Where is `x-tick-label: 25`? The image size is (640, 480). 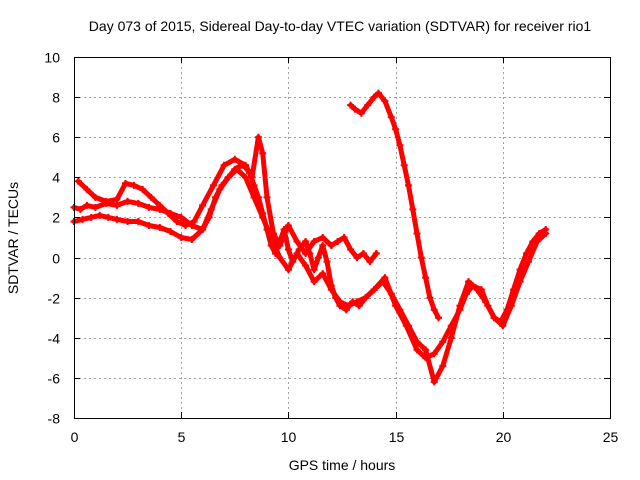 x-tick-label: 25 is located at coordinates (611, 437).